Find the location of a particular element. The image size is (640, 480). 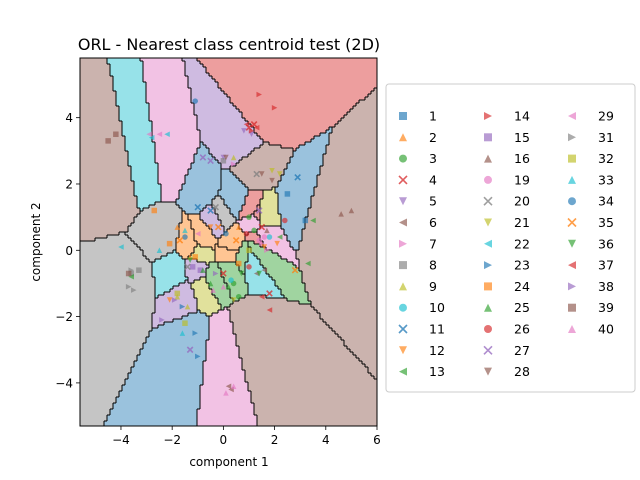

legend-label-class-38: 38 is located at coordinates (606, 286).